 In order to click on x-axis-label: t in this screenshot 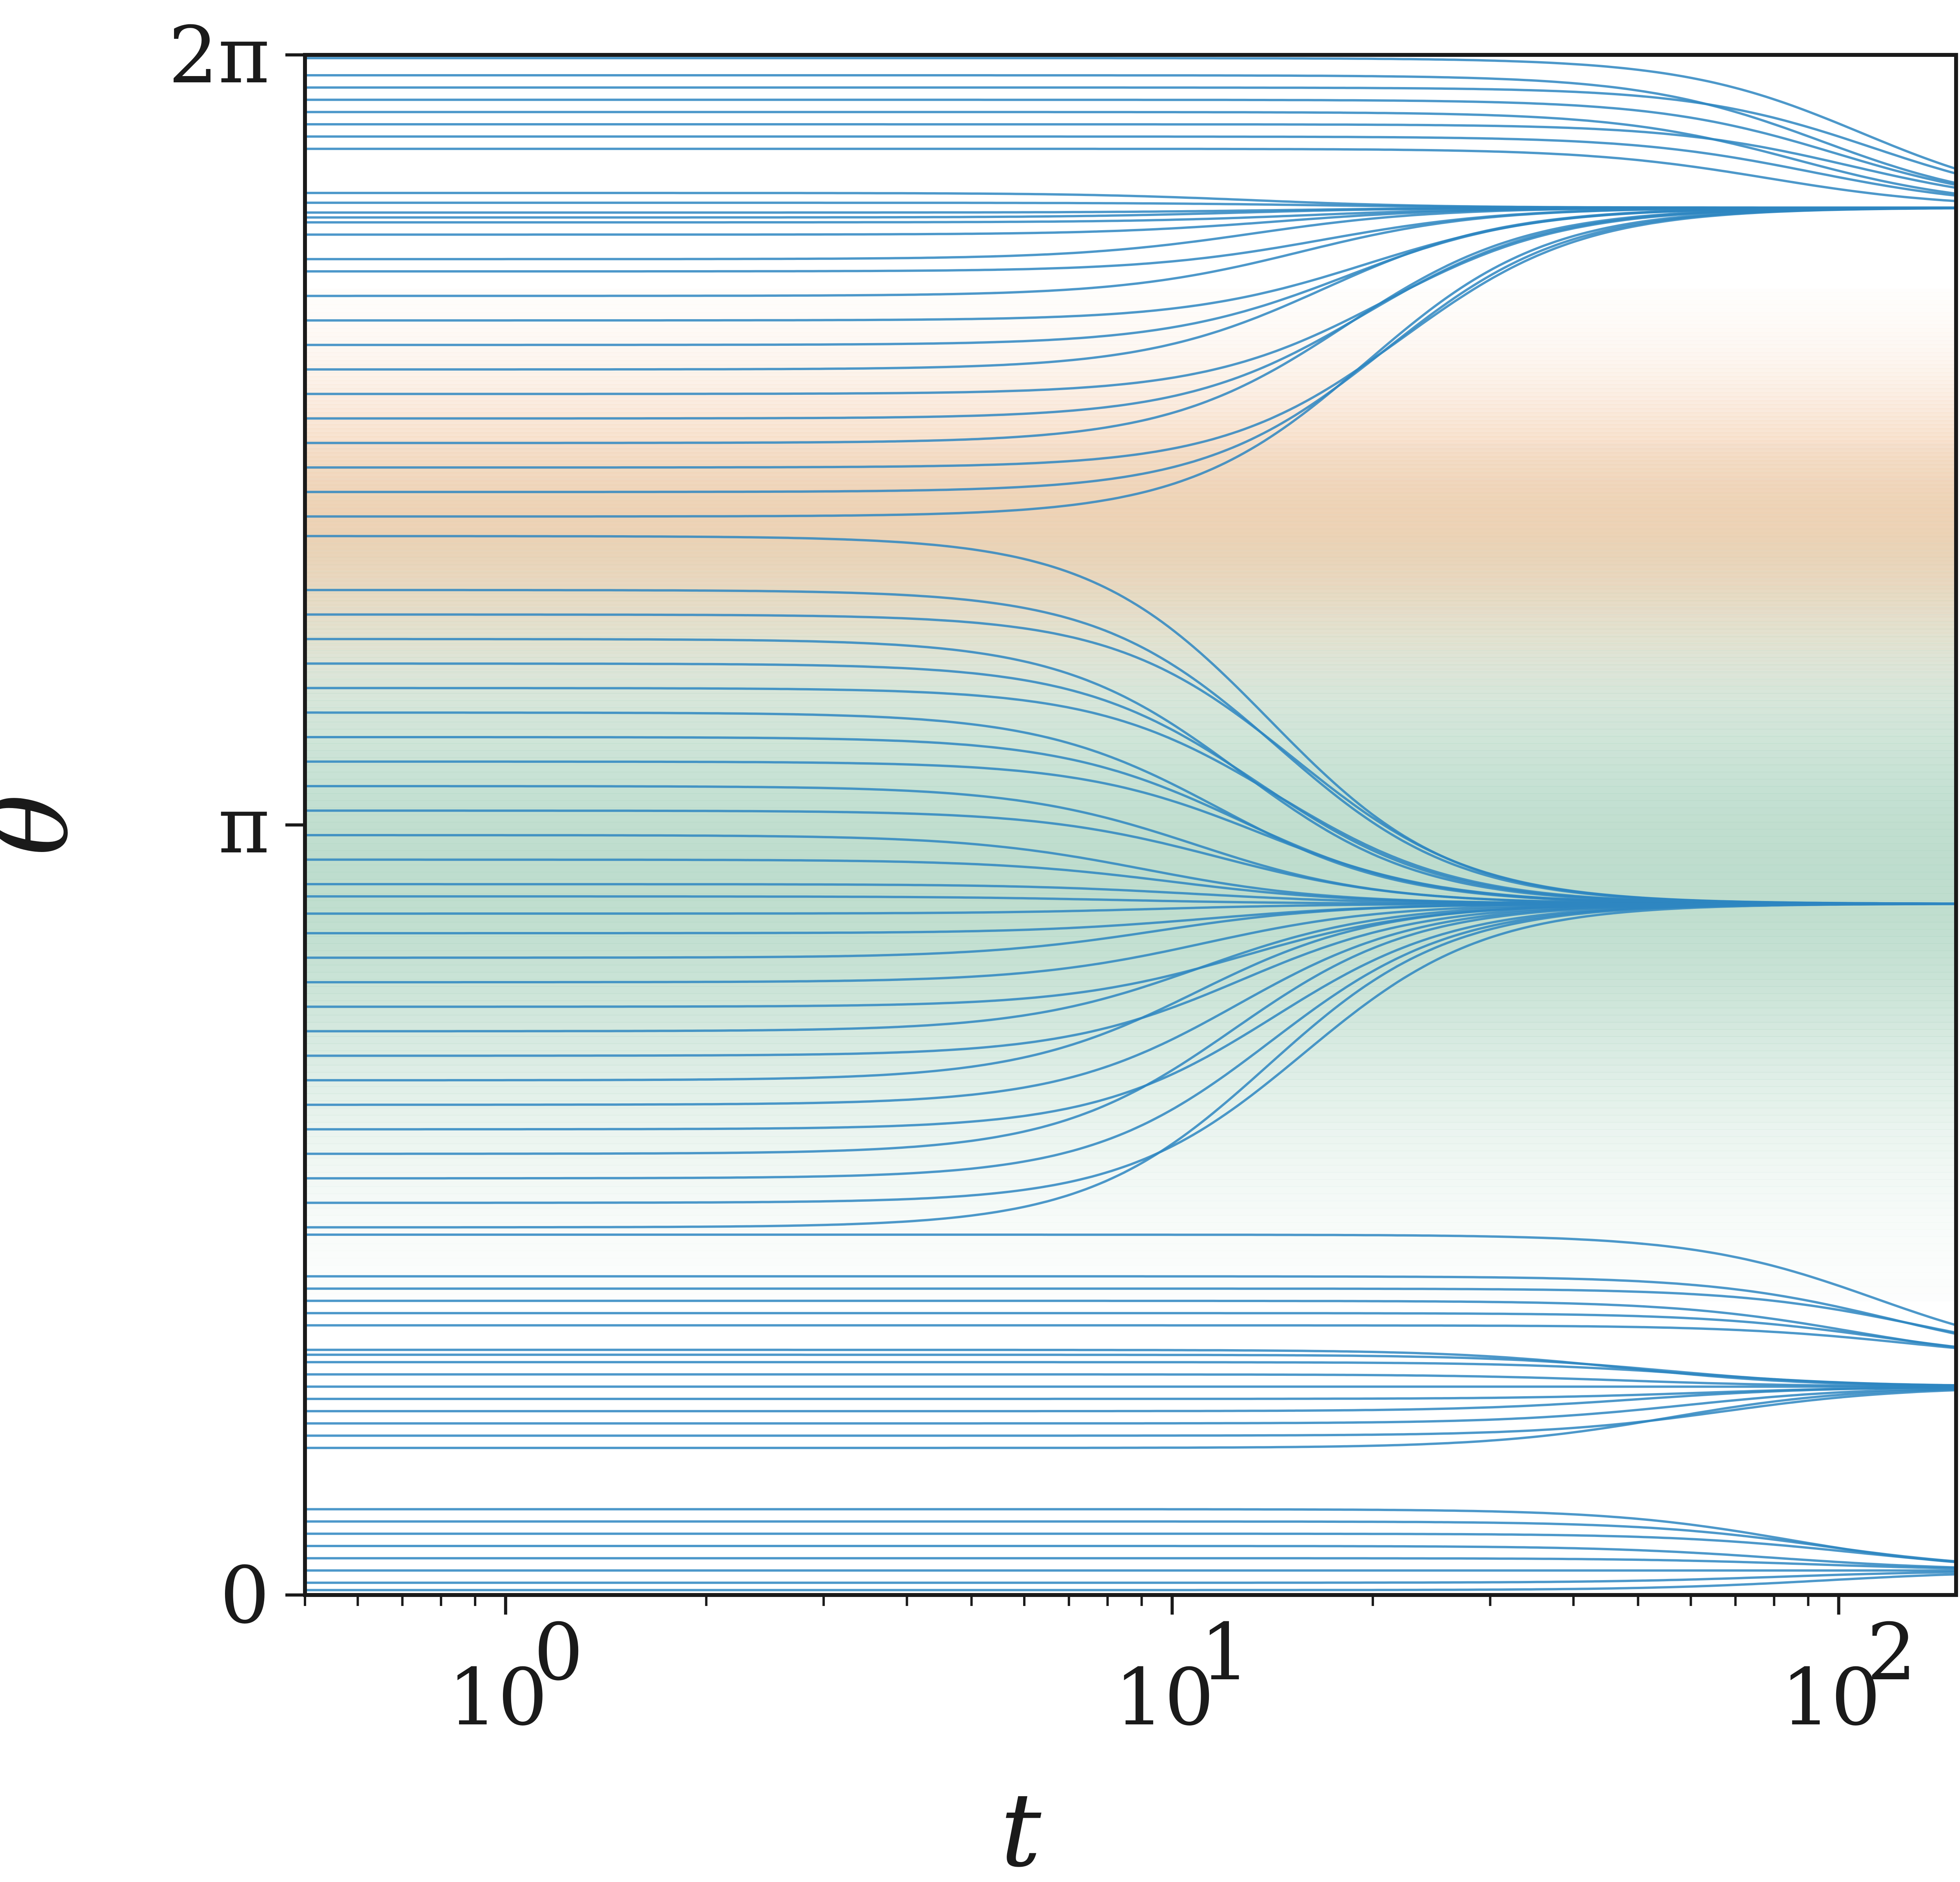, I will do `click(1021, 1826)`.